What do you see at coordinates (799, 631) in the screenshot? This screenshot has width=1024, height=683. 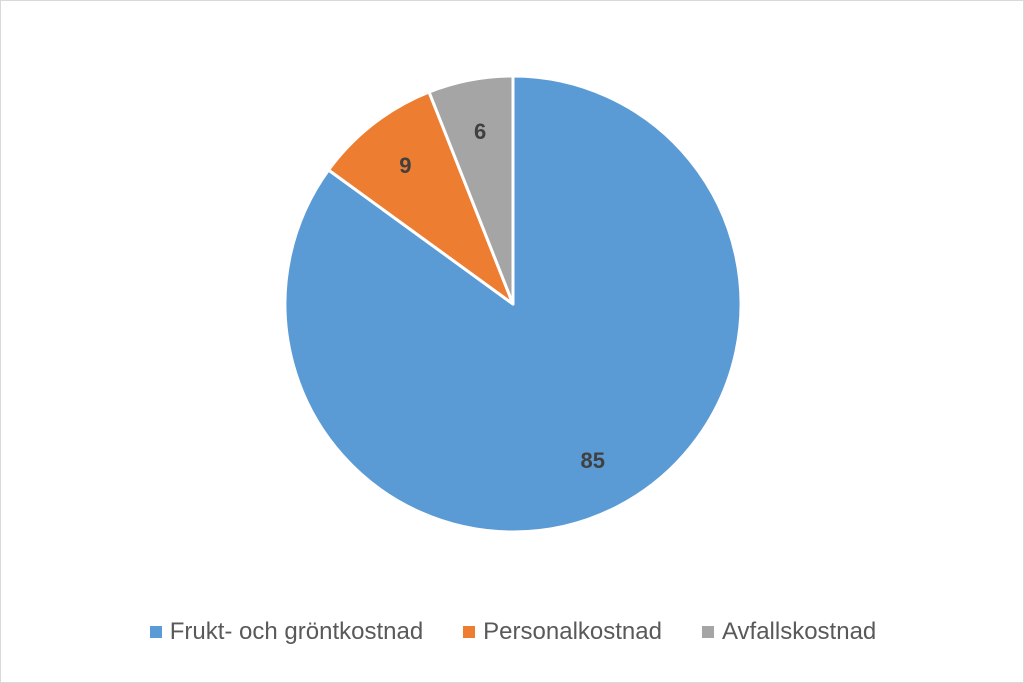 I see `legend-label: Avfallskostnad` at bounding box center [799, 631].